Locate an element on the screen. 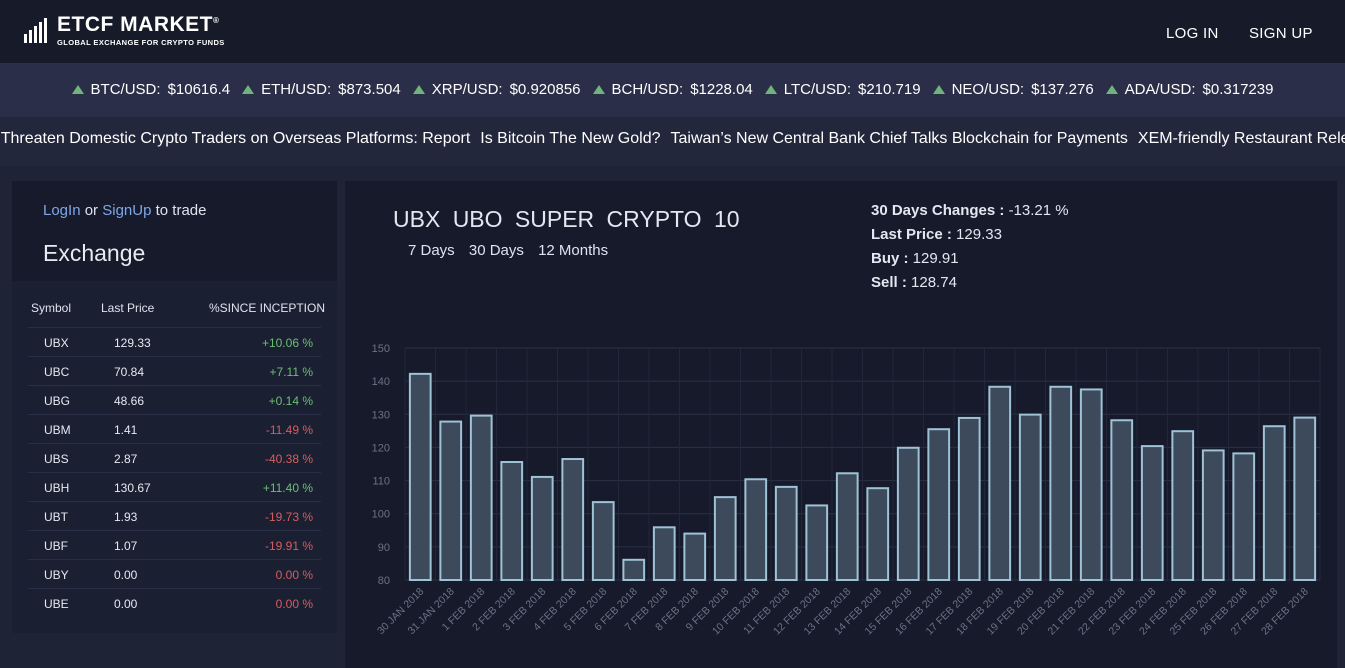 The image size is (1345, 668). ticker-pair: ETH/USD: is located at coordinates (296, 89).